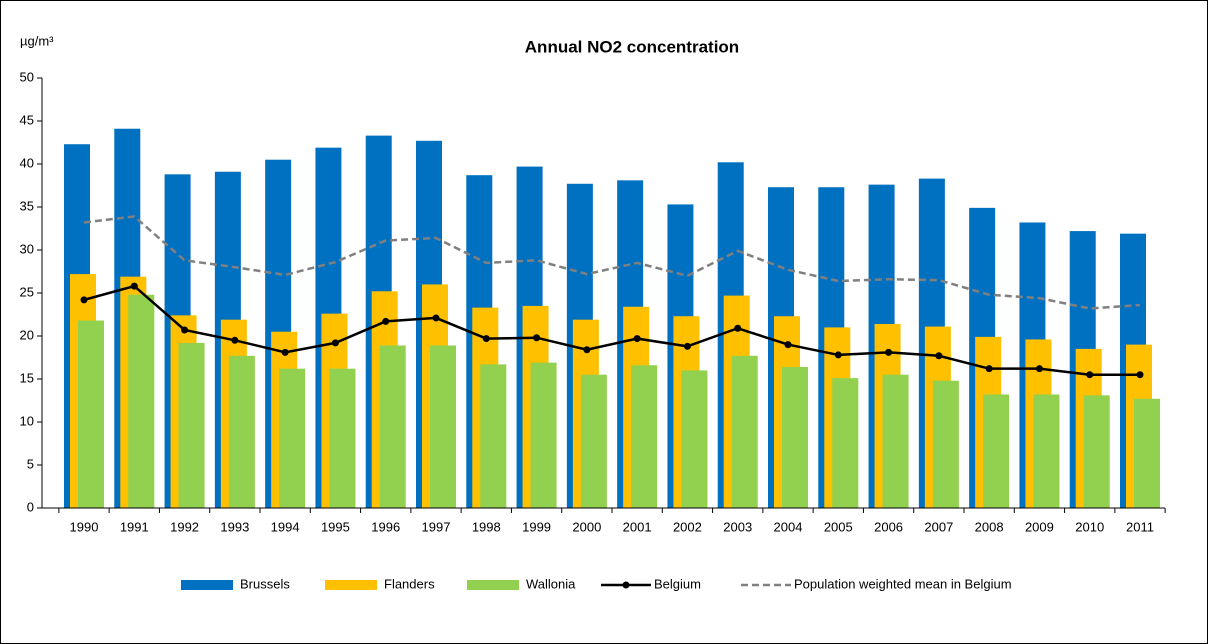 The width and height of the screenshot is (1208, 644). Describe the element at coordinates (409, 583) in the screenshot. I see `legend-label: Flanders` at that location.